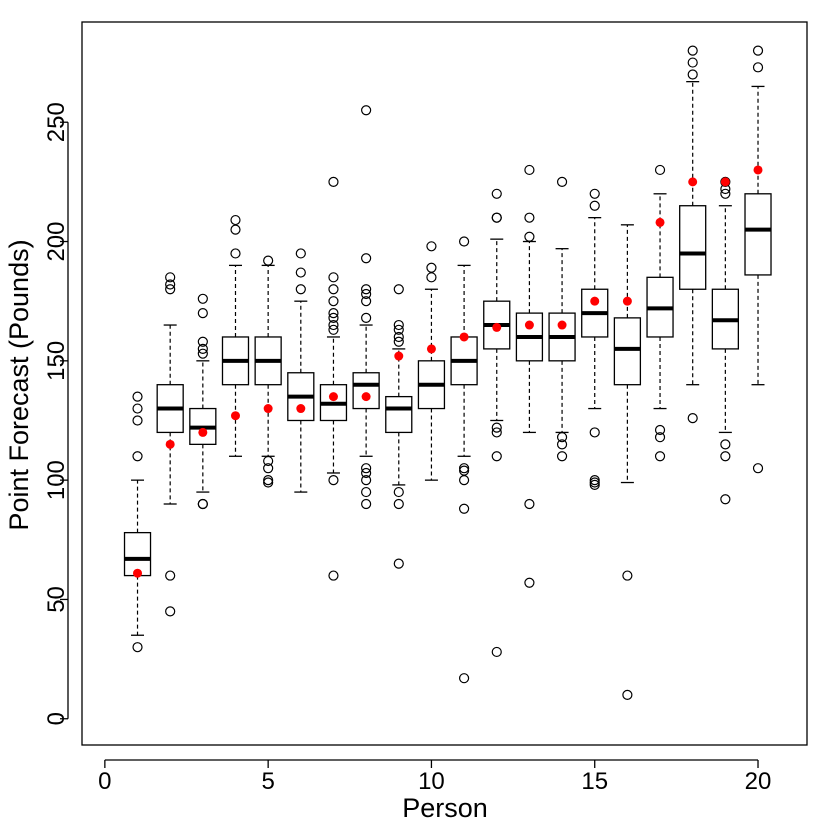 This screenshot has height=830, width=830. Describe the element at coordinates (594, 781) in the screenshot. I see `x-tick-label: 15` at that location.